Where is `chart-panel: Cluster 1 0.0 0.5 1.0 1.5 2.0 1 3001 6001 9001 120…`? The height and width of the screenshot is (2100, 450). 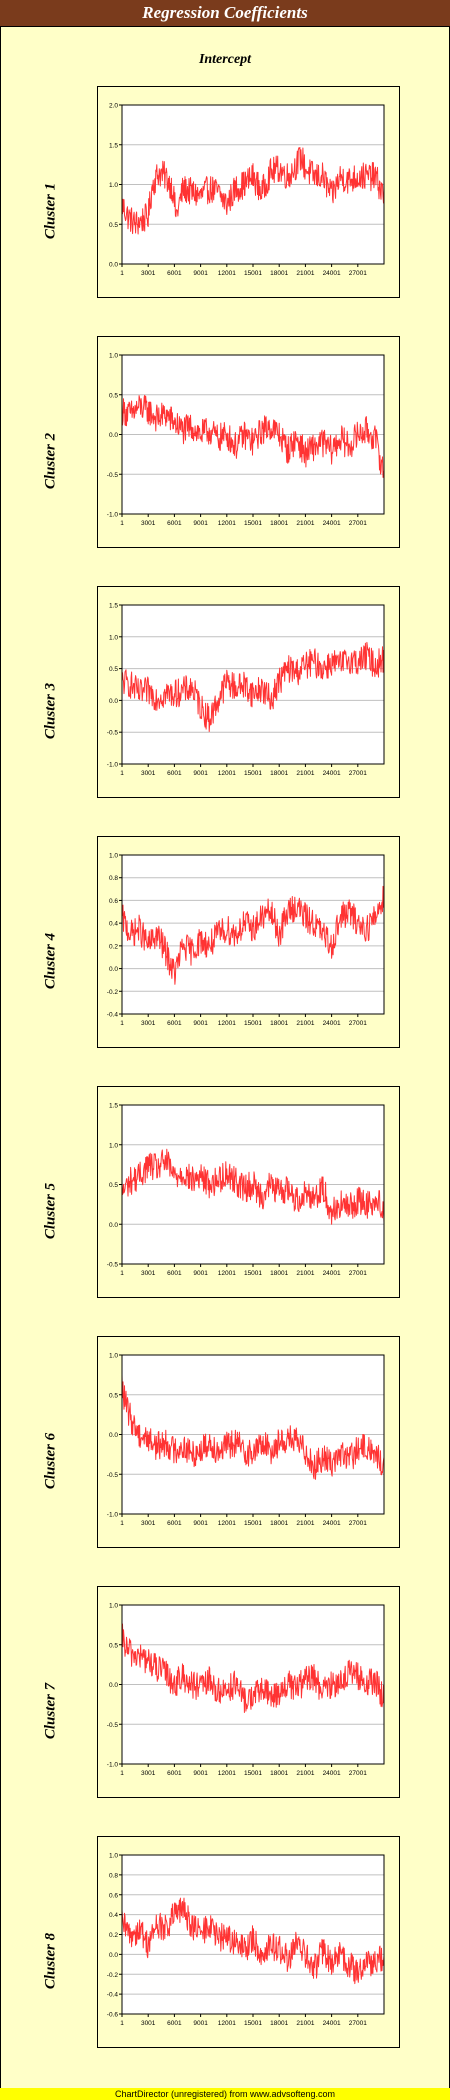 chart-panel: Cluster 1 0.0 0.5 1.0 1.5 2.0 1 3001 6001 9001 120… is located at coordinates (225, 211).